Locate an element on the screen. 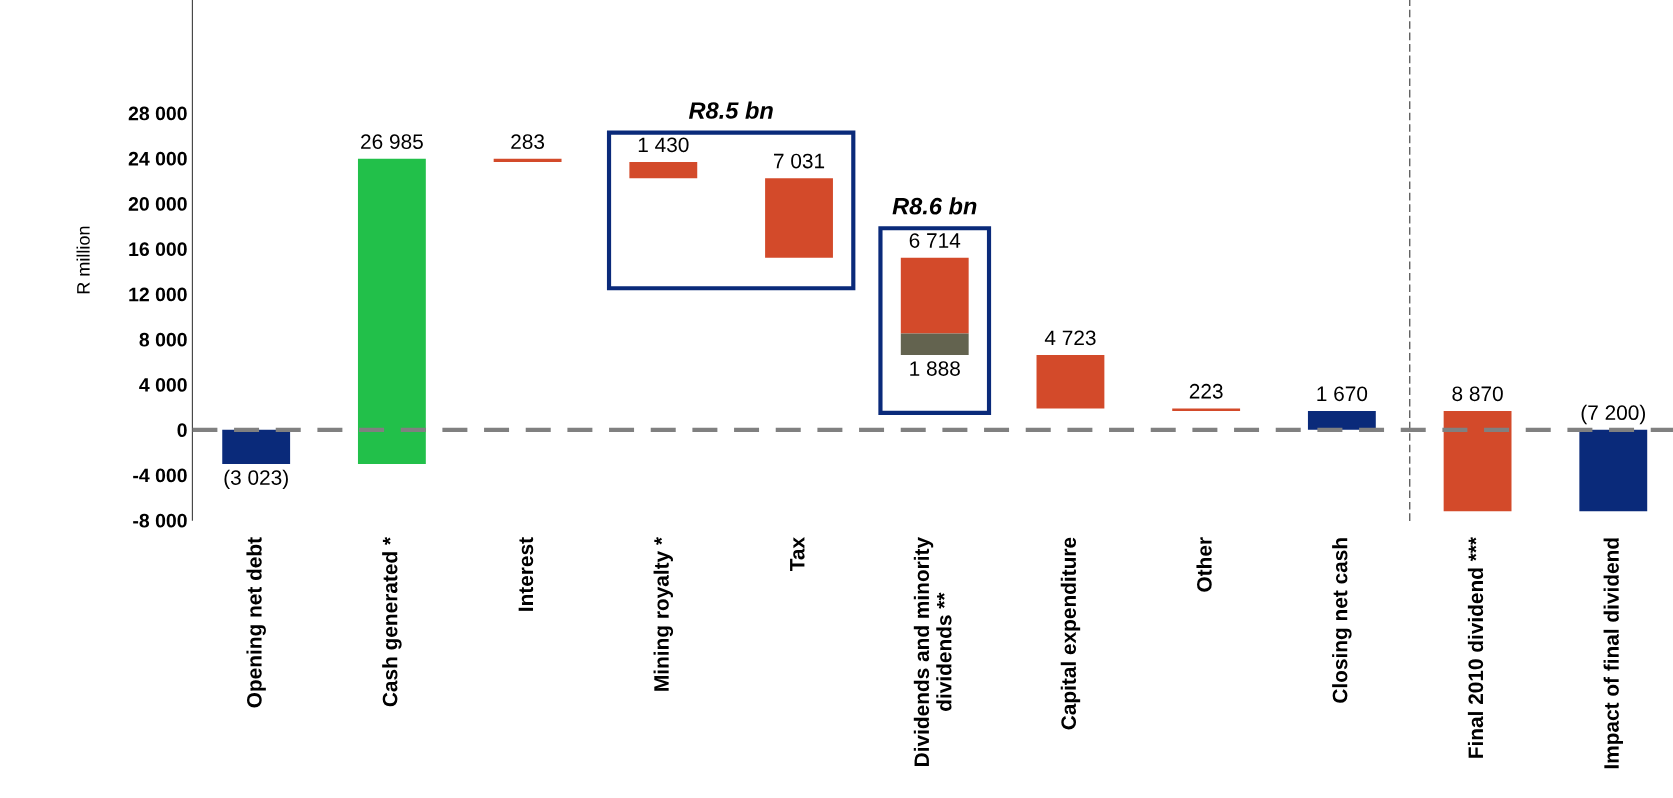  annotation: R8.6 bn is located at coordinates (934, 206).